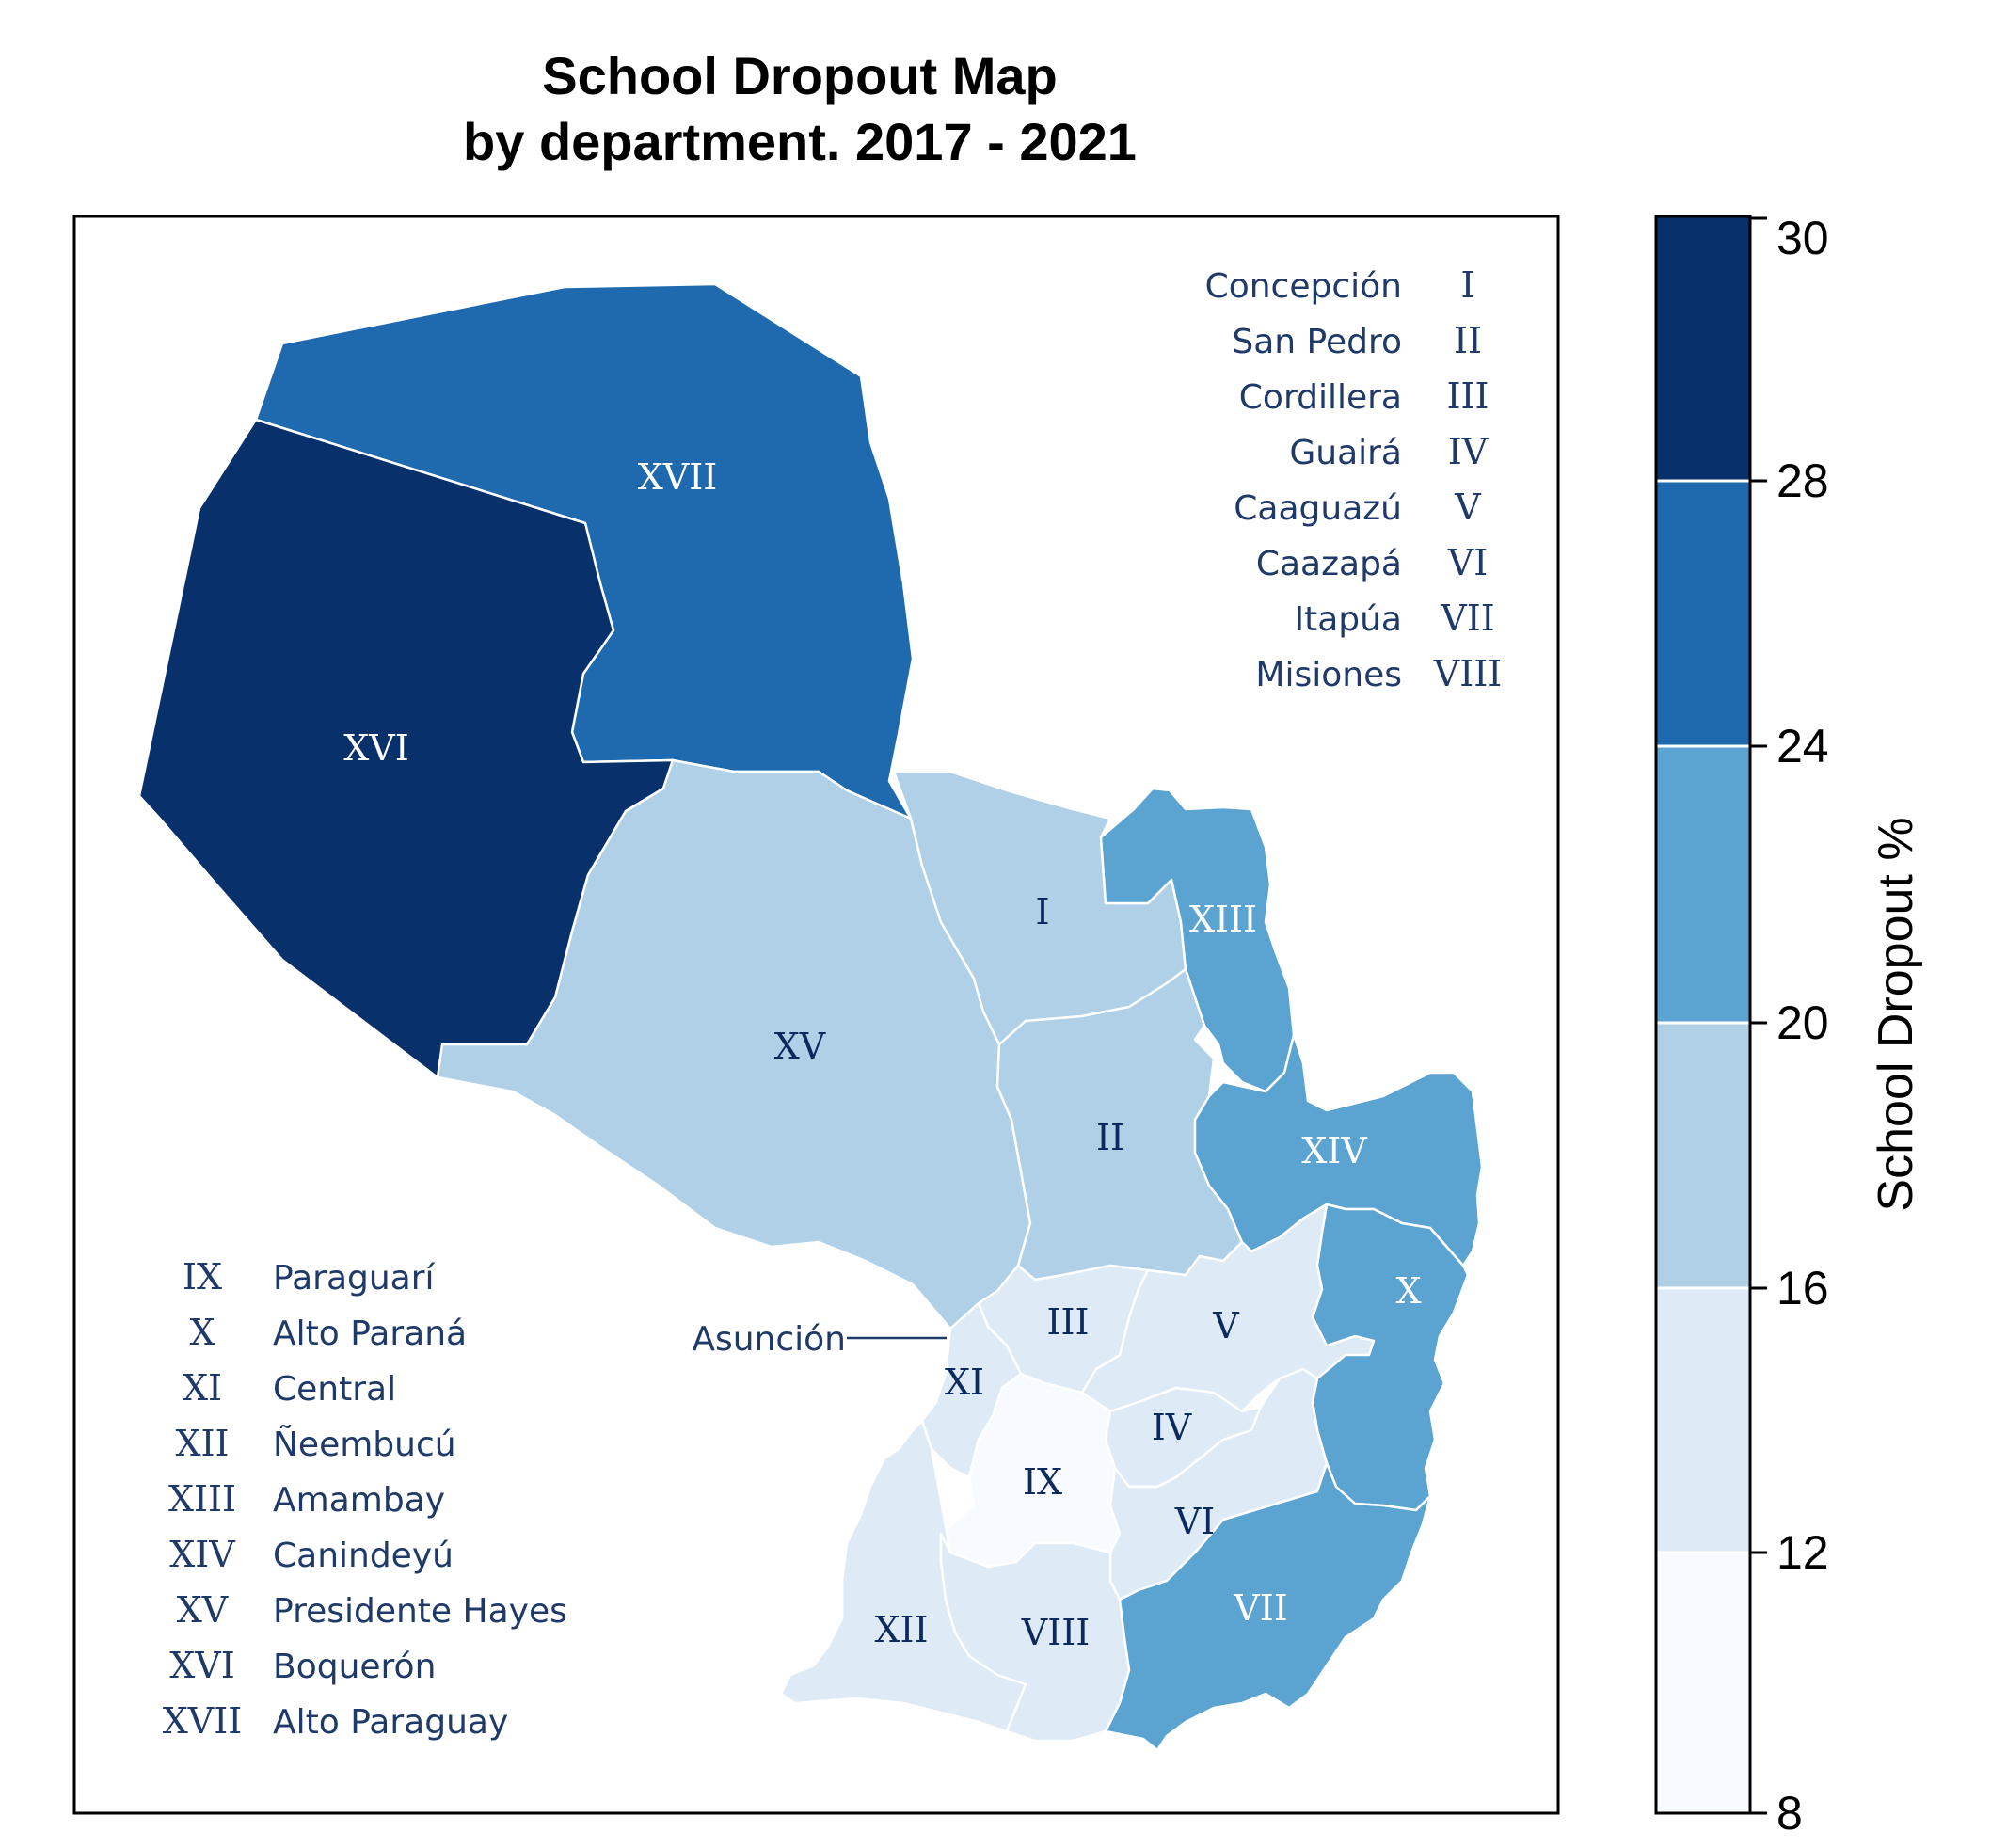  I want to click on colorbar-tick: 8, so click(1790, 1813).